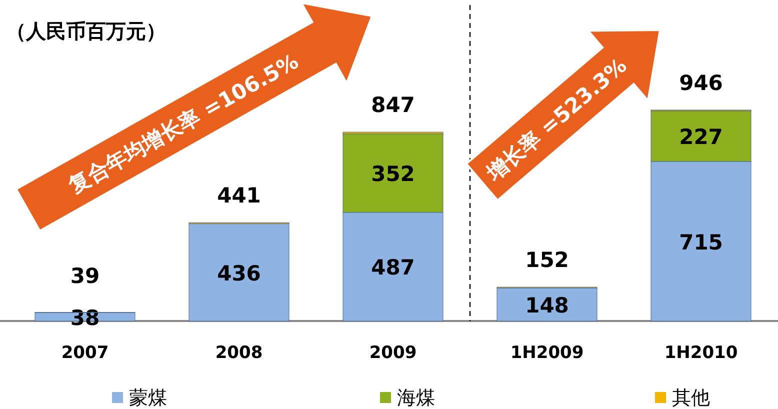 The width and height of the screenshot is (778, 409). Describe the element at coordinates (547, 353) in the screenshot. I see `x-tick-label: 1H2009` at that location.